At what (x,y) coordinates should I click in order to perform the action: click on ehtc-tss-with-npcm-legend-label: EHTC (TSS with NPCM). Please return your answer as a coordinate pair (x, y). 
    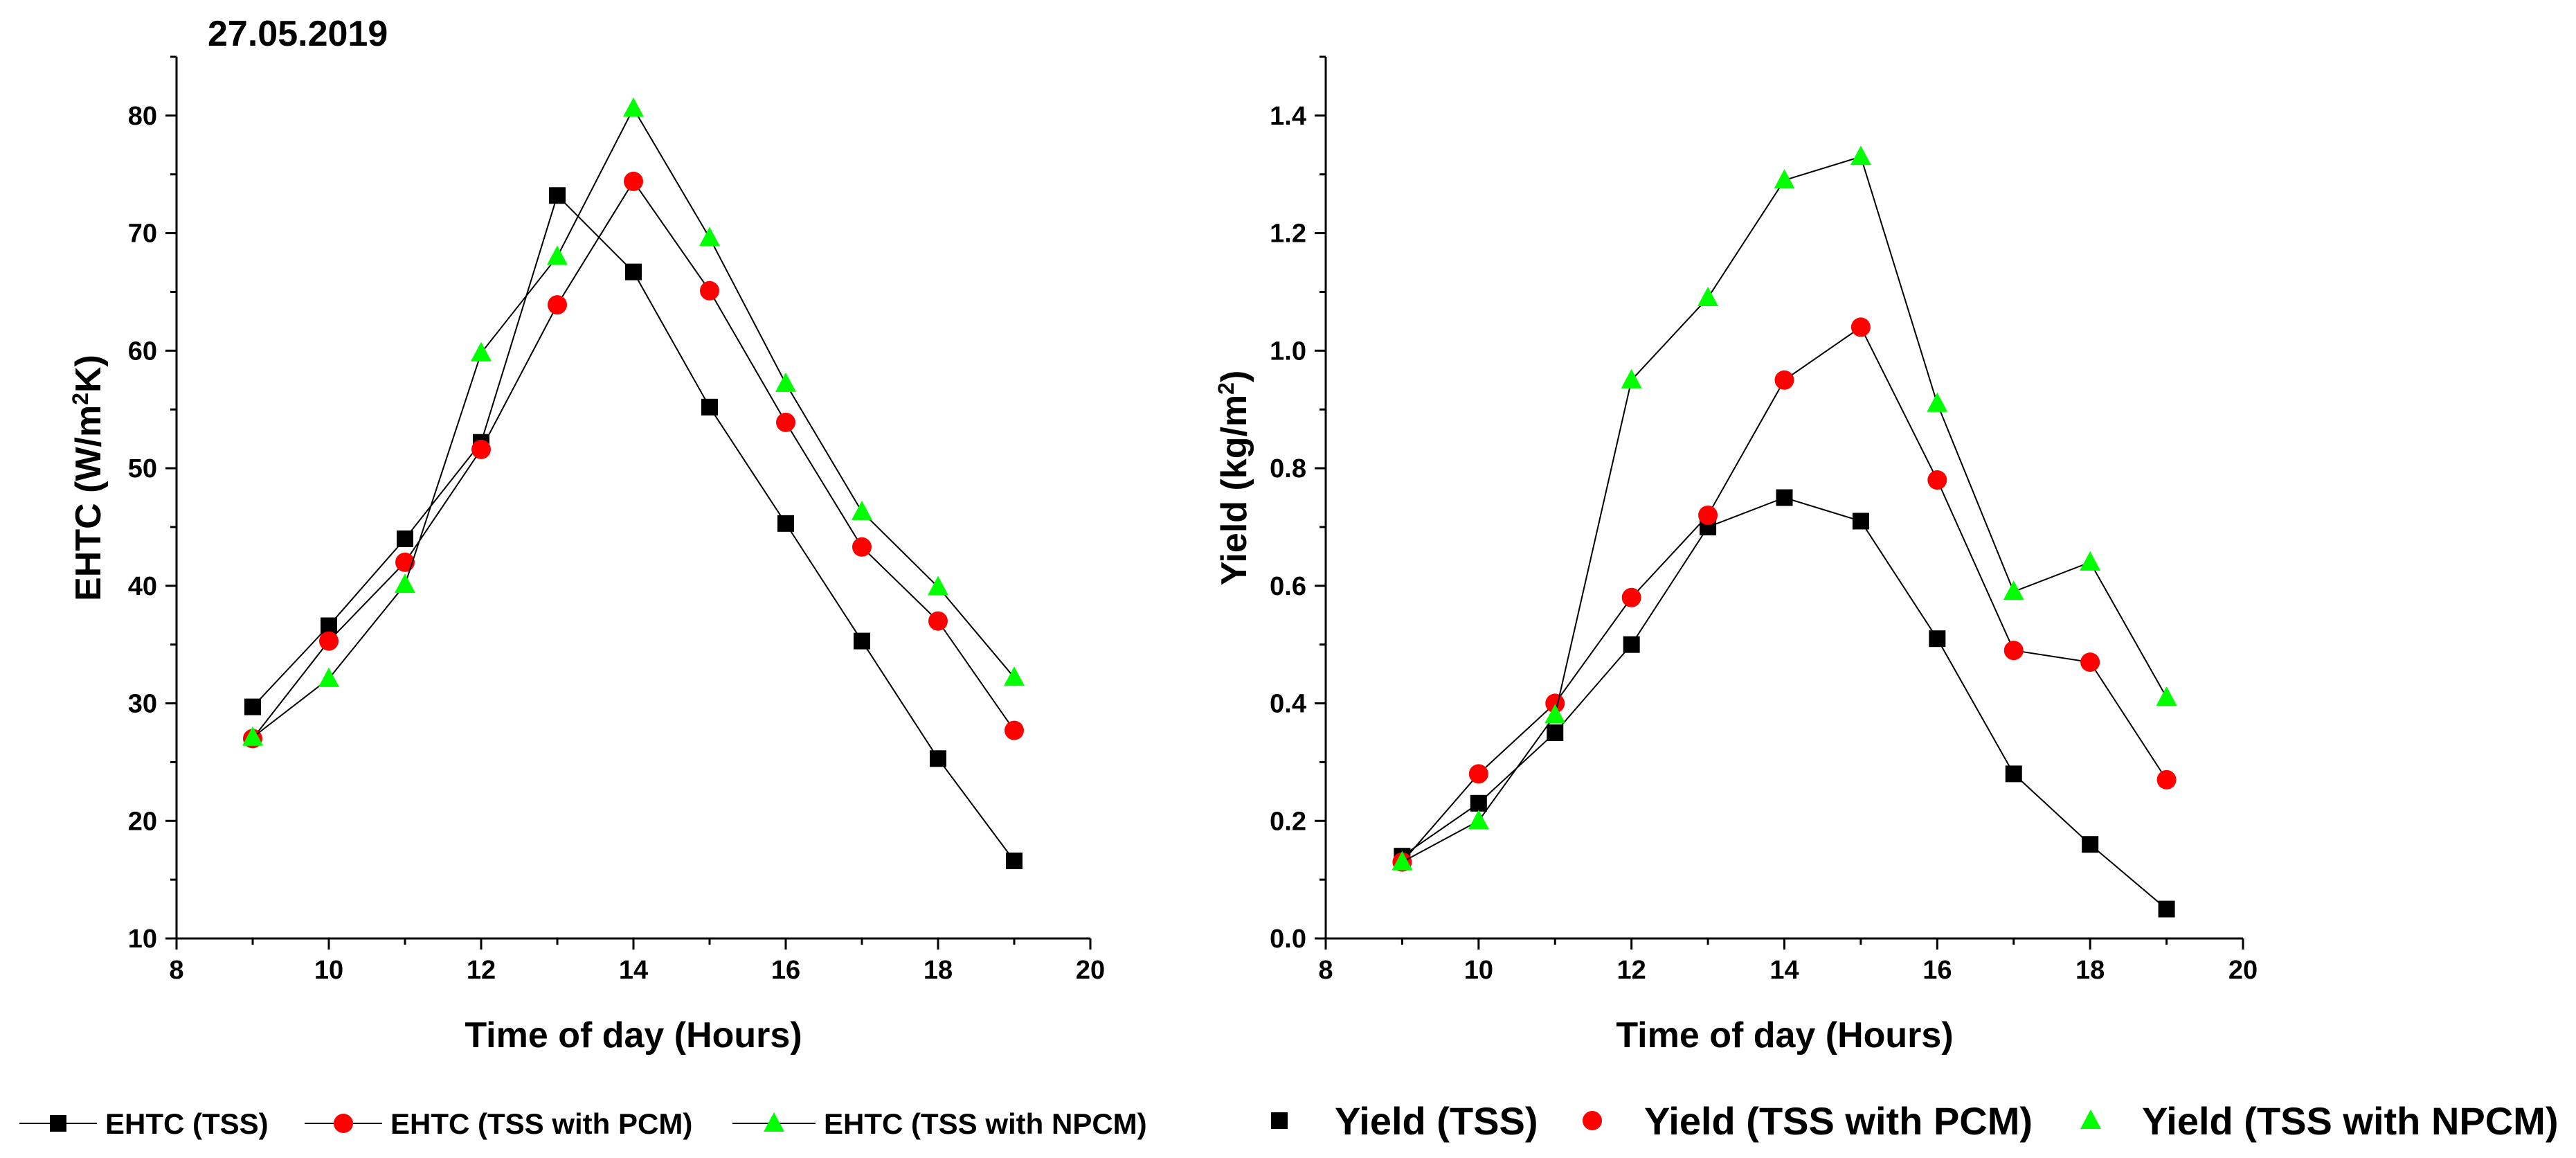
    Looking at the image, I should click on (985, 1123).